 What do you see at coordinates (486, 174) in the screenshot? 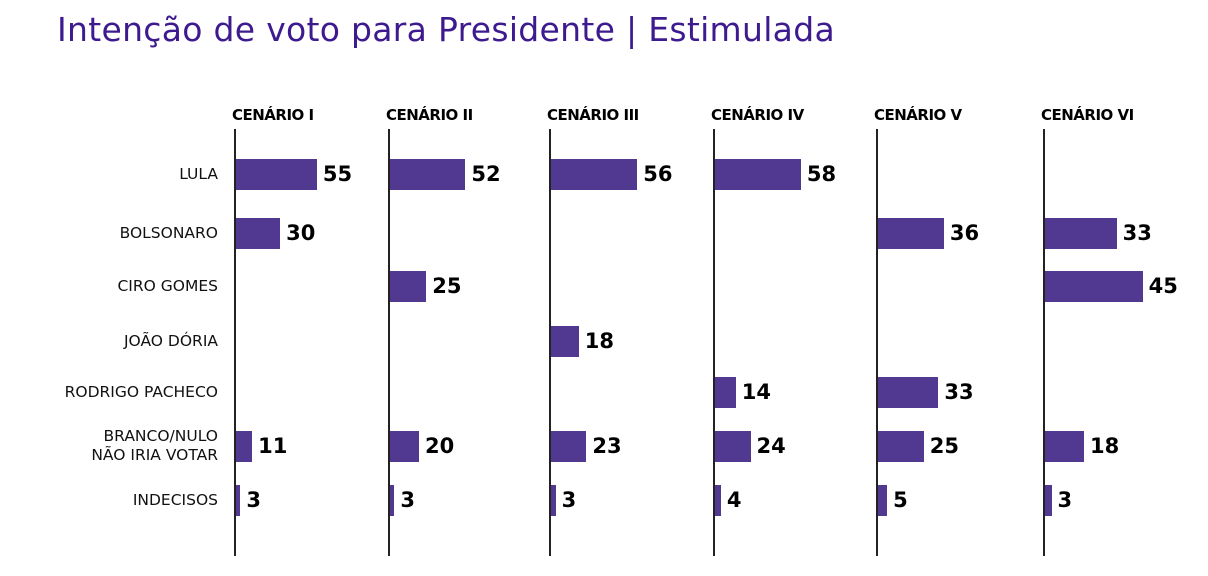
I see `data-label: 52` at bounding box center [486, 174].